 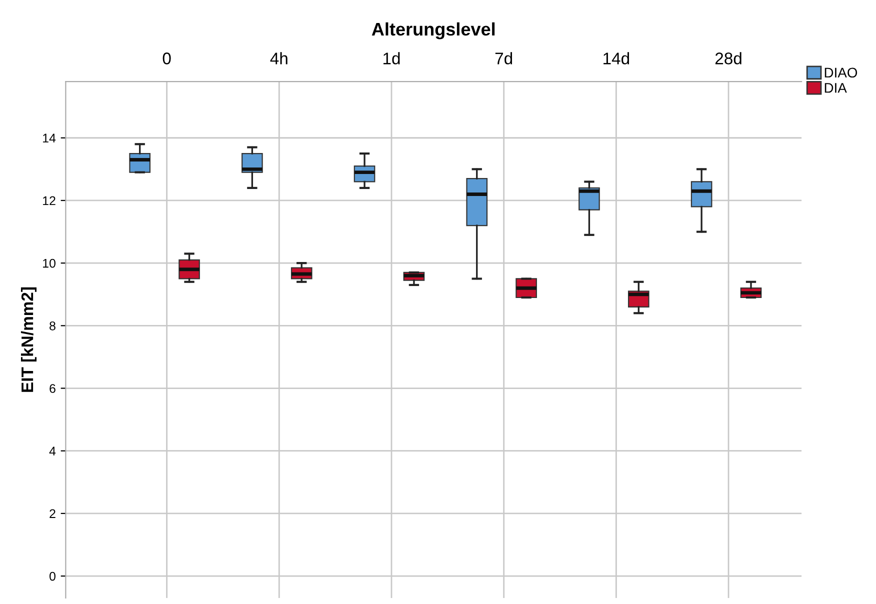 I want to click on x-tick-label: 1d, so click(x=391, y=58).